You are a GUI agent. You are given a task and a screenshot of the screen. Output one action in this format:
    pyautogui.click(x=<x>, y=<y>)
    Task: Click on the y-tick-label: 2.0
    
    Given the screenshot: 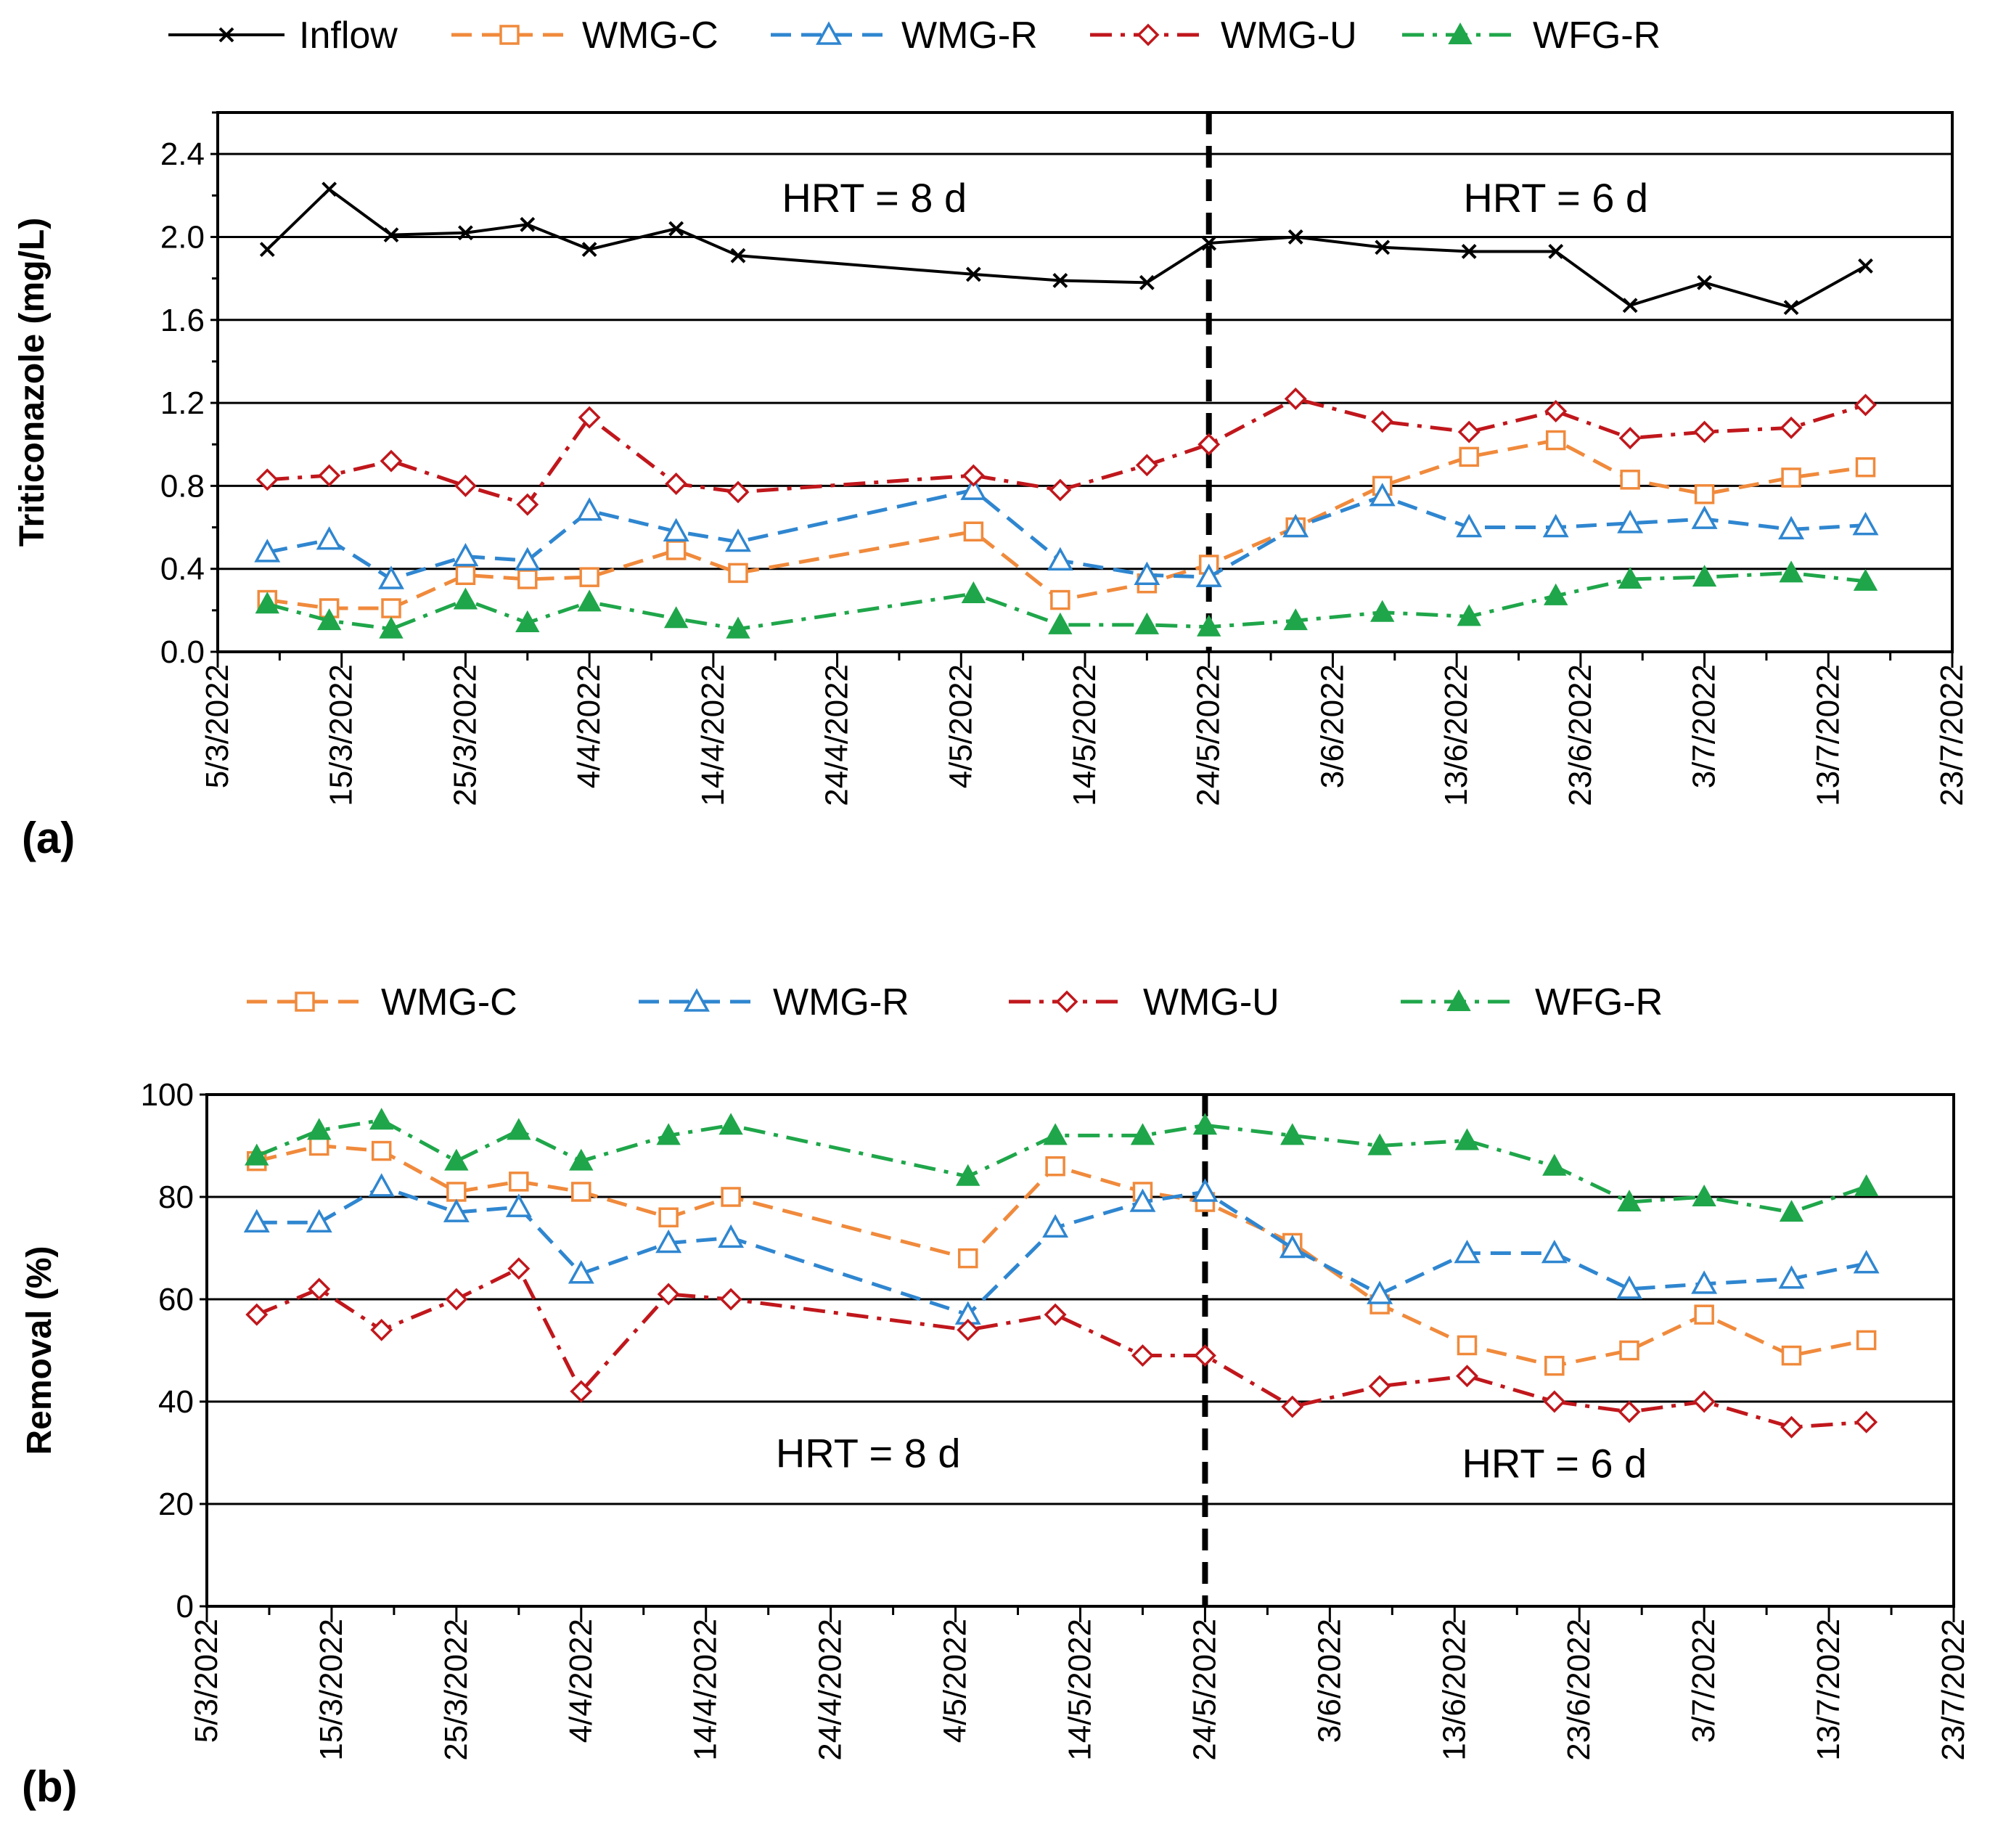 What is the action you would take?
    pyautogui.click(x=182, y=237)
    